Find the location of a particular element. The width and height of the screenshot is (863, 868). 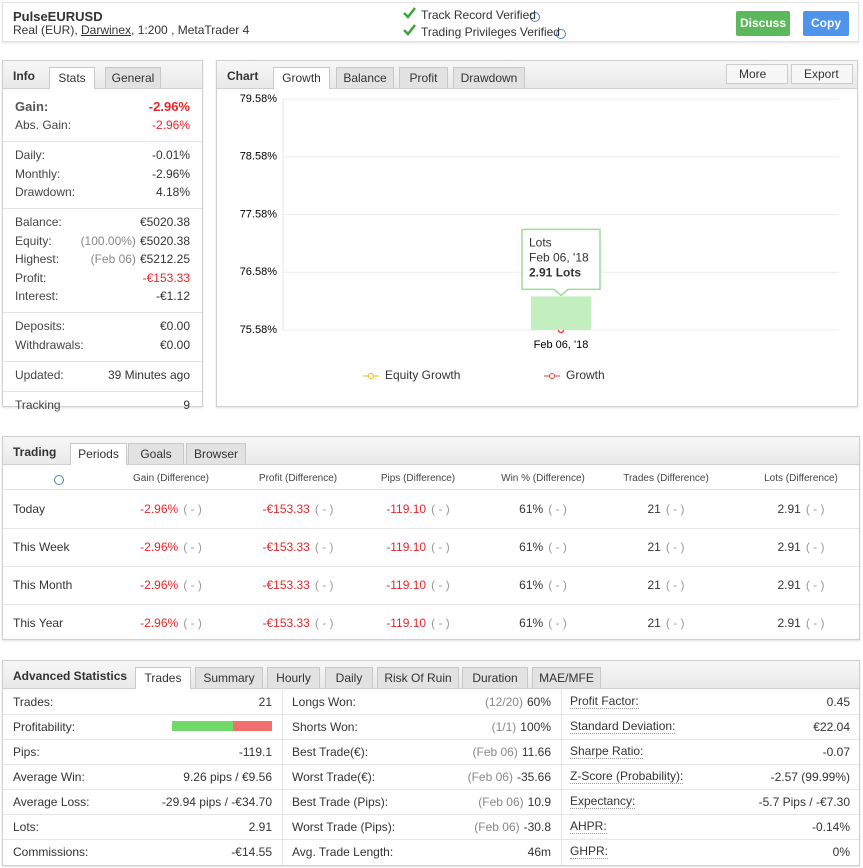

tab: Trades is located at coordinates (163, 678).